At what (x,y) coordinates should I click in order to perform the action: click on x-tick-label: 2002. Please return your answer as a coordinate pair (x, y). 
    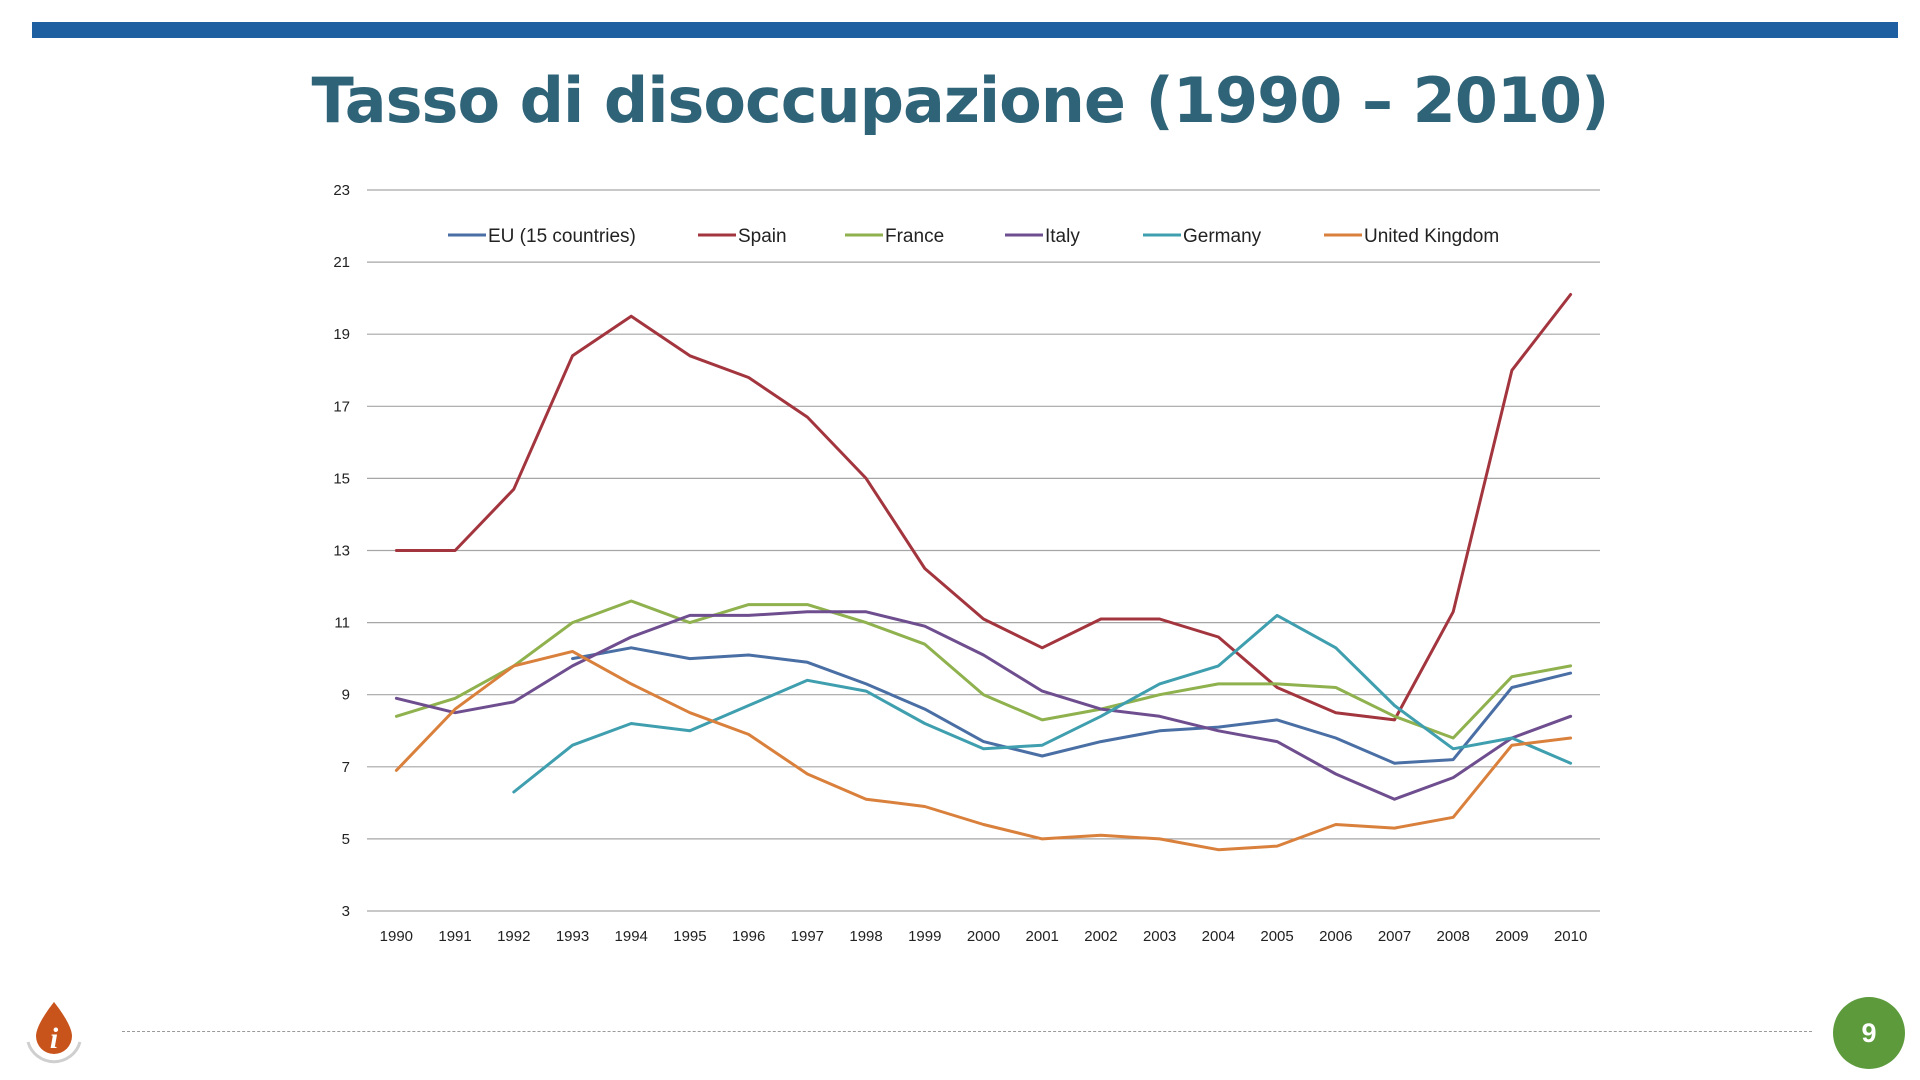
    Looking at the image, I should click on (1100, 936).